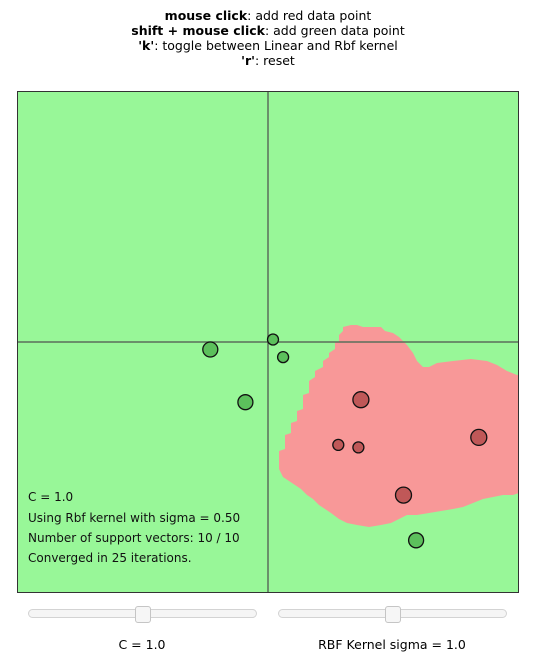 This screenshot has width=536, height=656. I want to click on instruction-key: mouse click, so click(206, 15).